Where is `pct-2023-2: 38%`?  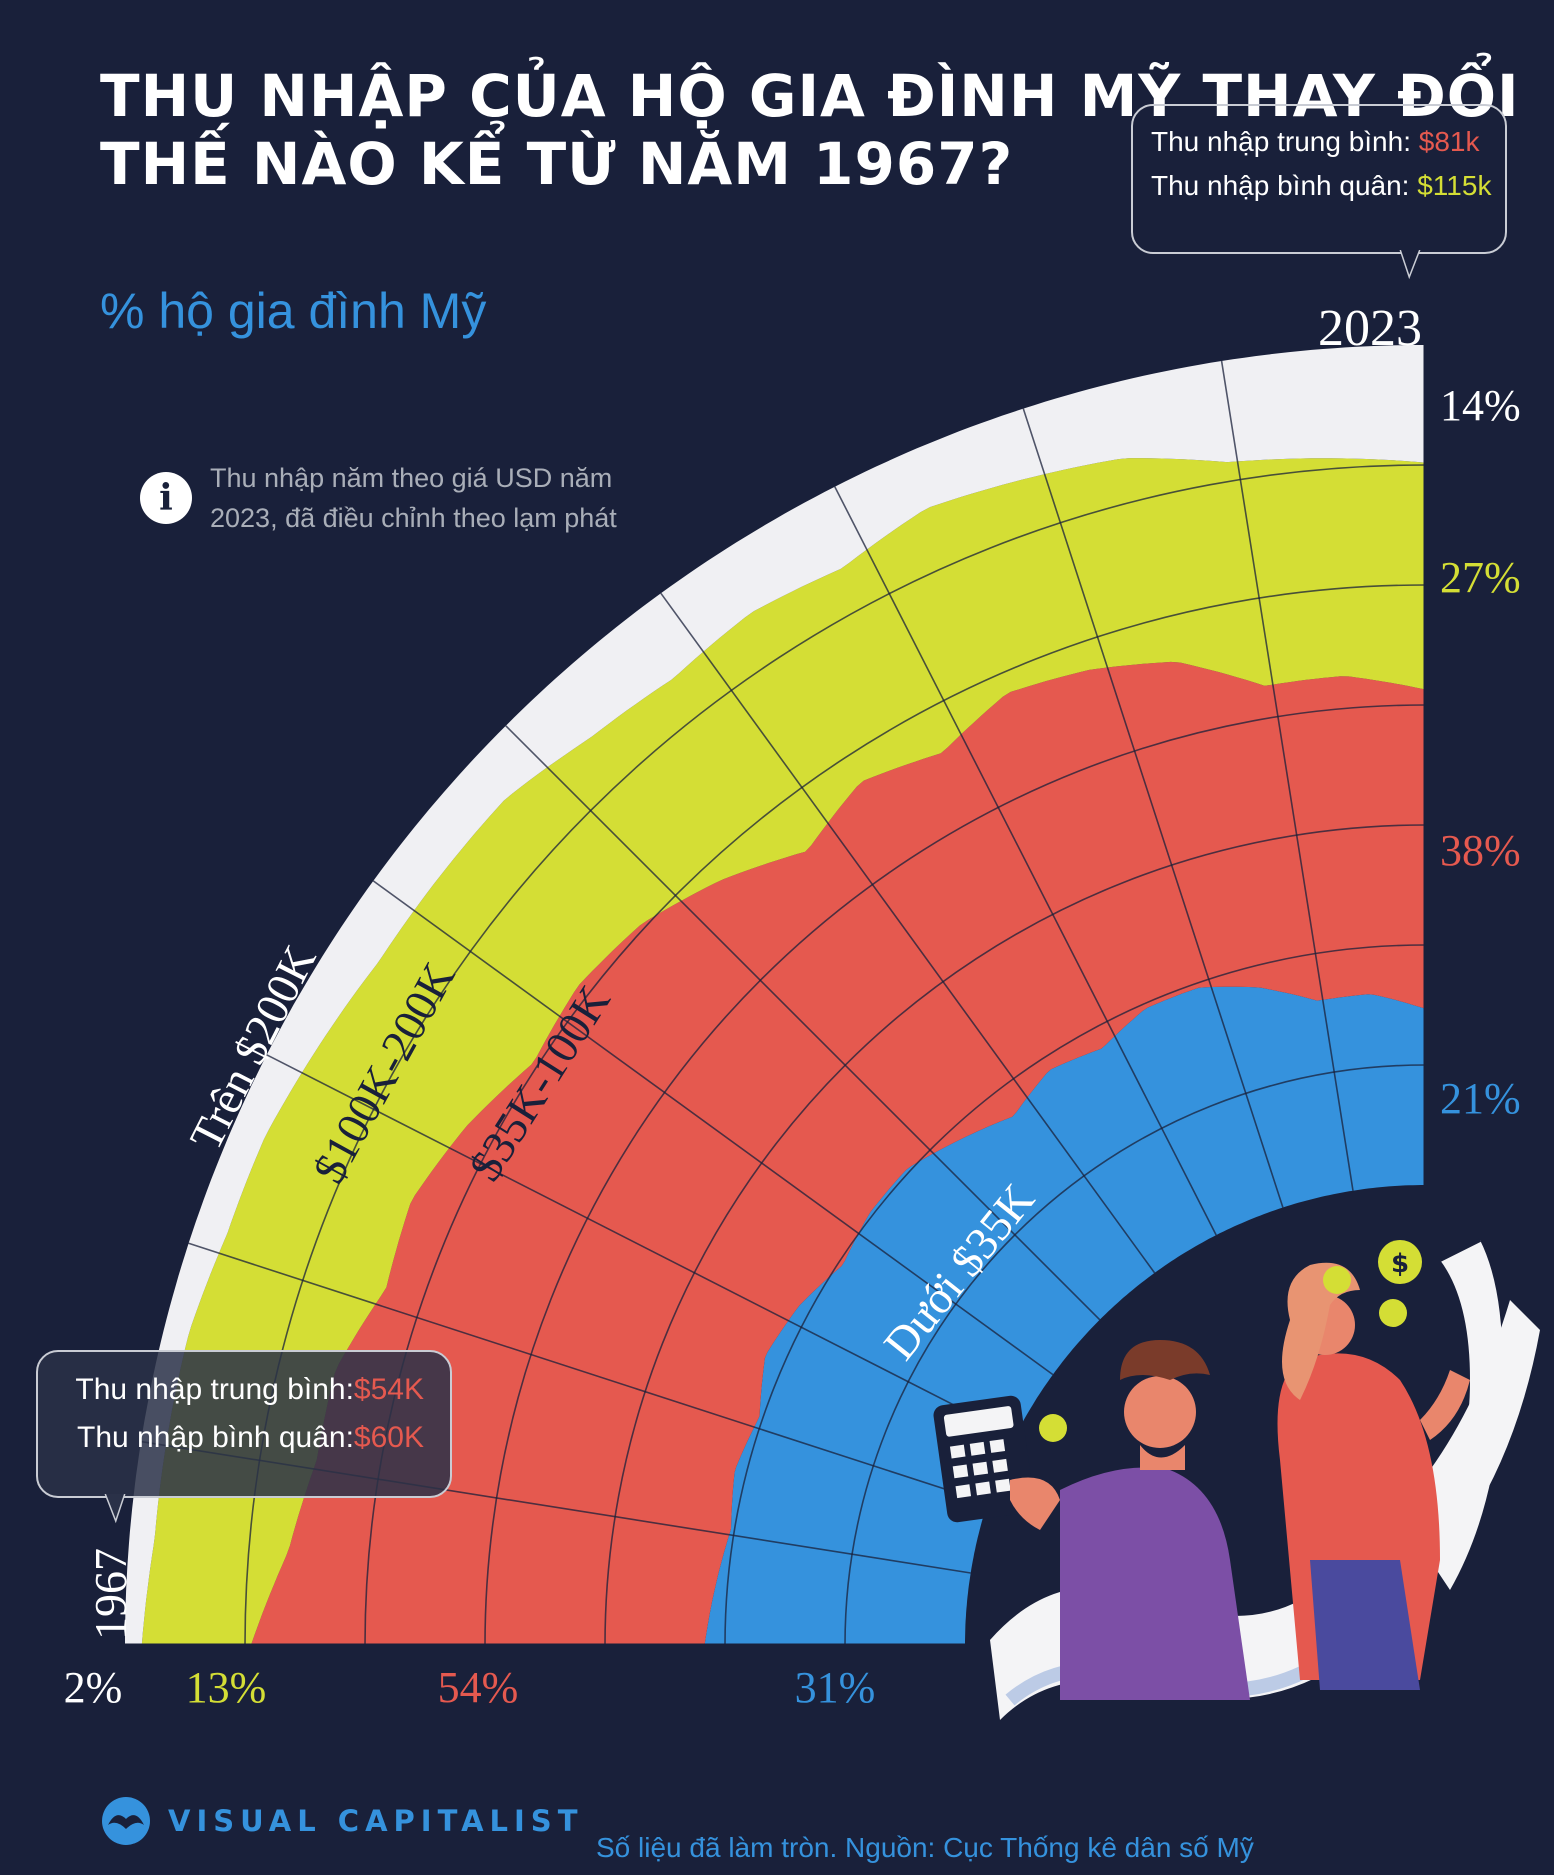
pct-2023-2: 38% is located at coordinates (1480, 850).